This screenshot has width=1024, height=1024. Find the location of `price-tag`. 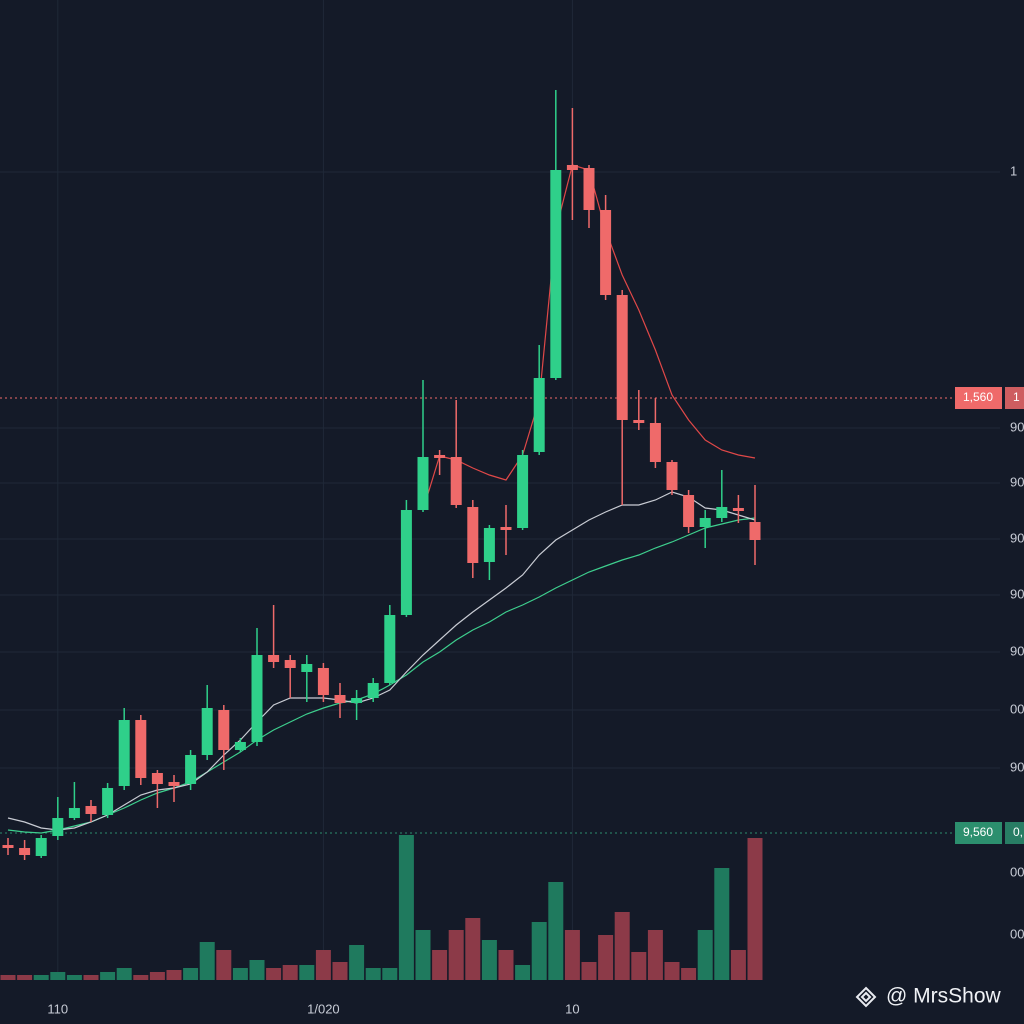

price-tag is located at coordinates (978, 398).